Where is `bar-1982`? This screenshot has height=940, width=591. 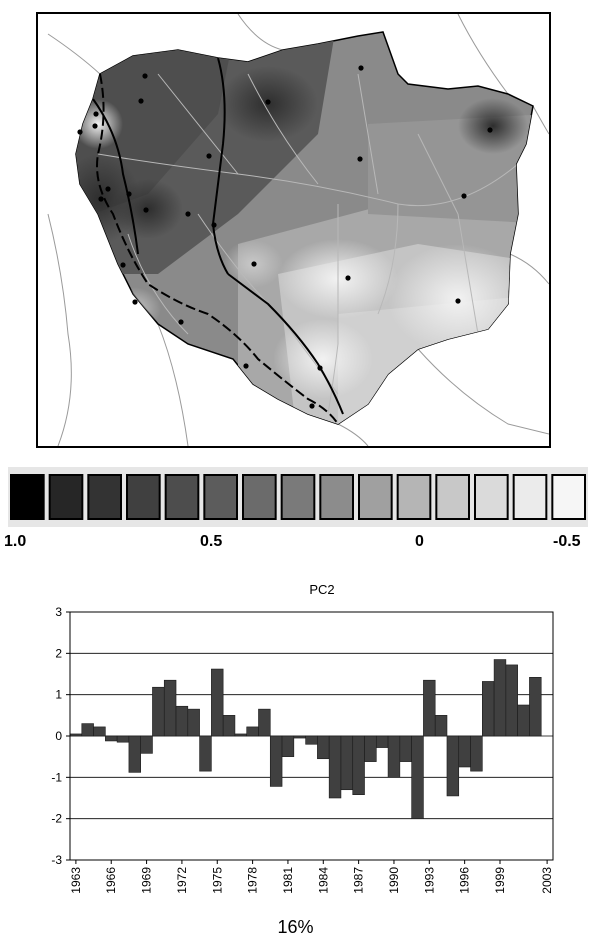
bar-1982 is located at coordinates (299, 737).